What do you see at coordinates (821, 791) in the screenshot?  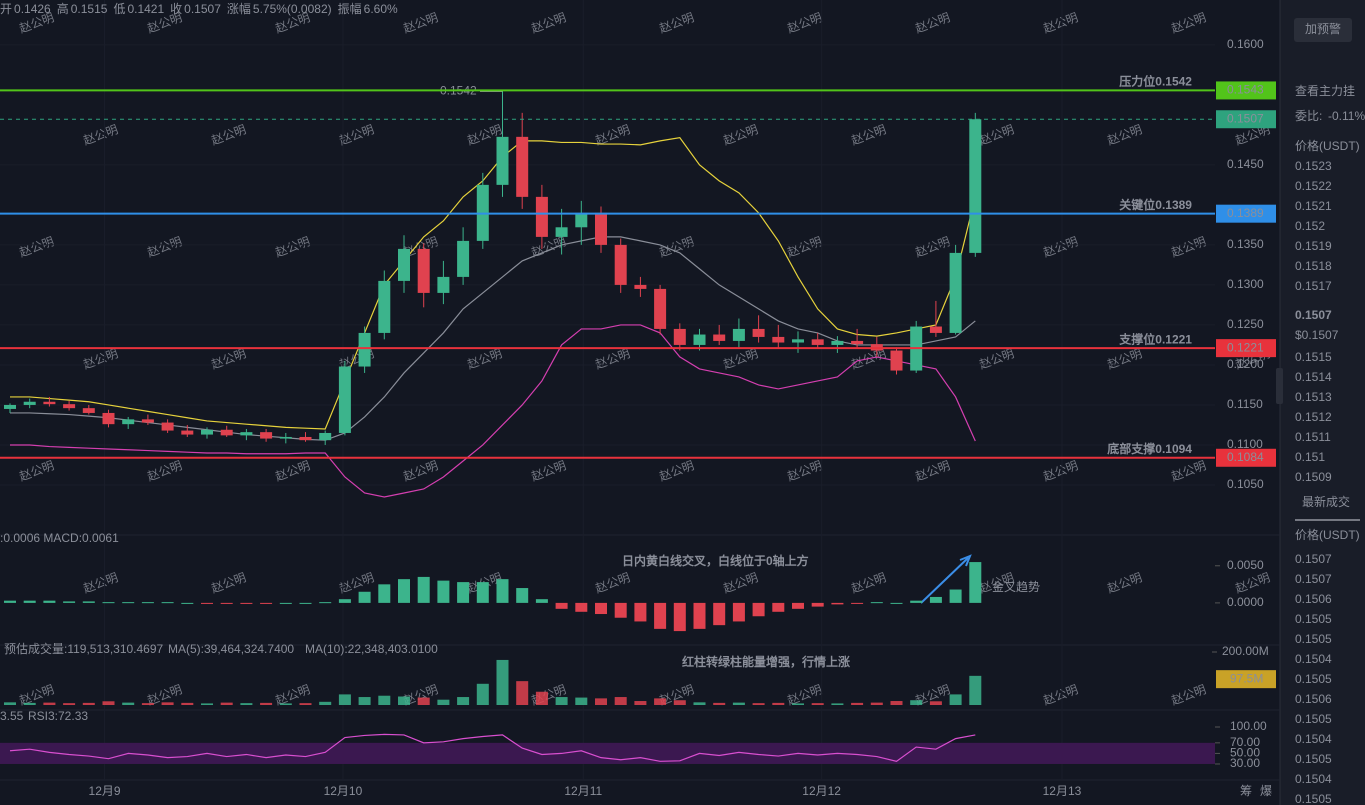 I see `x-tick-label: 12月12` at bounding box center [821, 791].